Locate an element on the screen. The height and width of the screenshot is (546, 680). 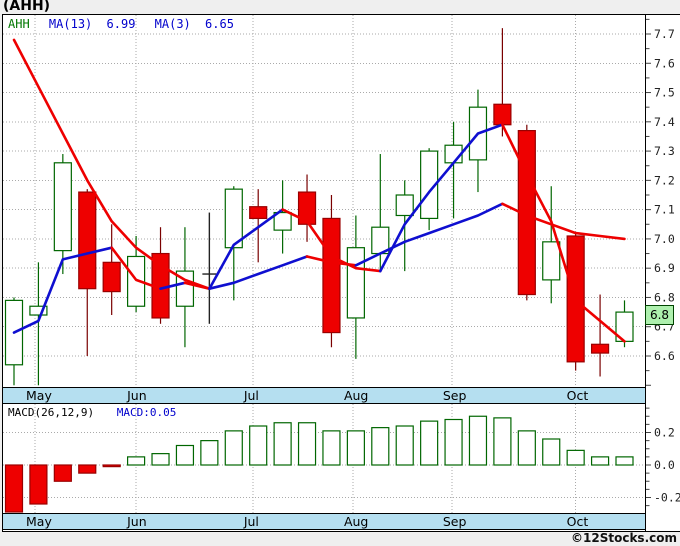
price-legend: AHH MA(13) 6.99 MA(3) 6.65 is located at coordinates (127, 24).